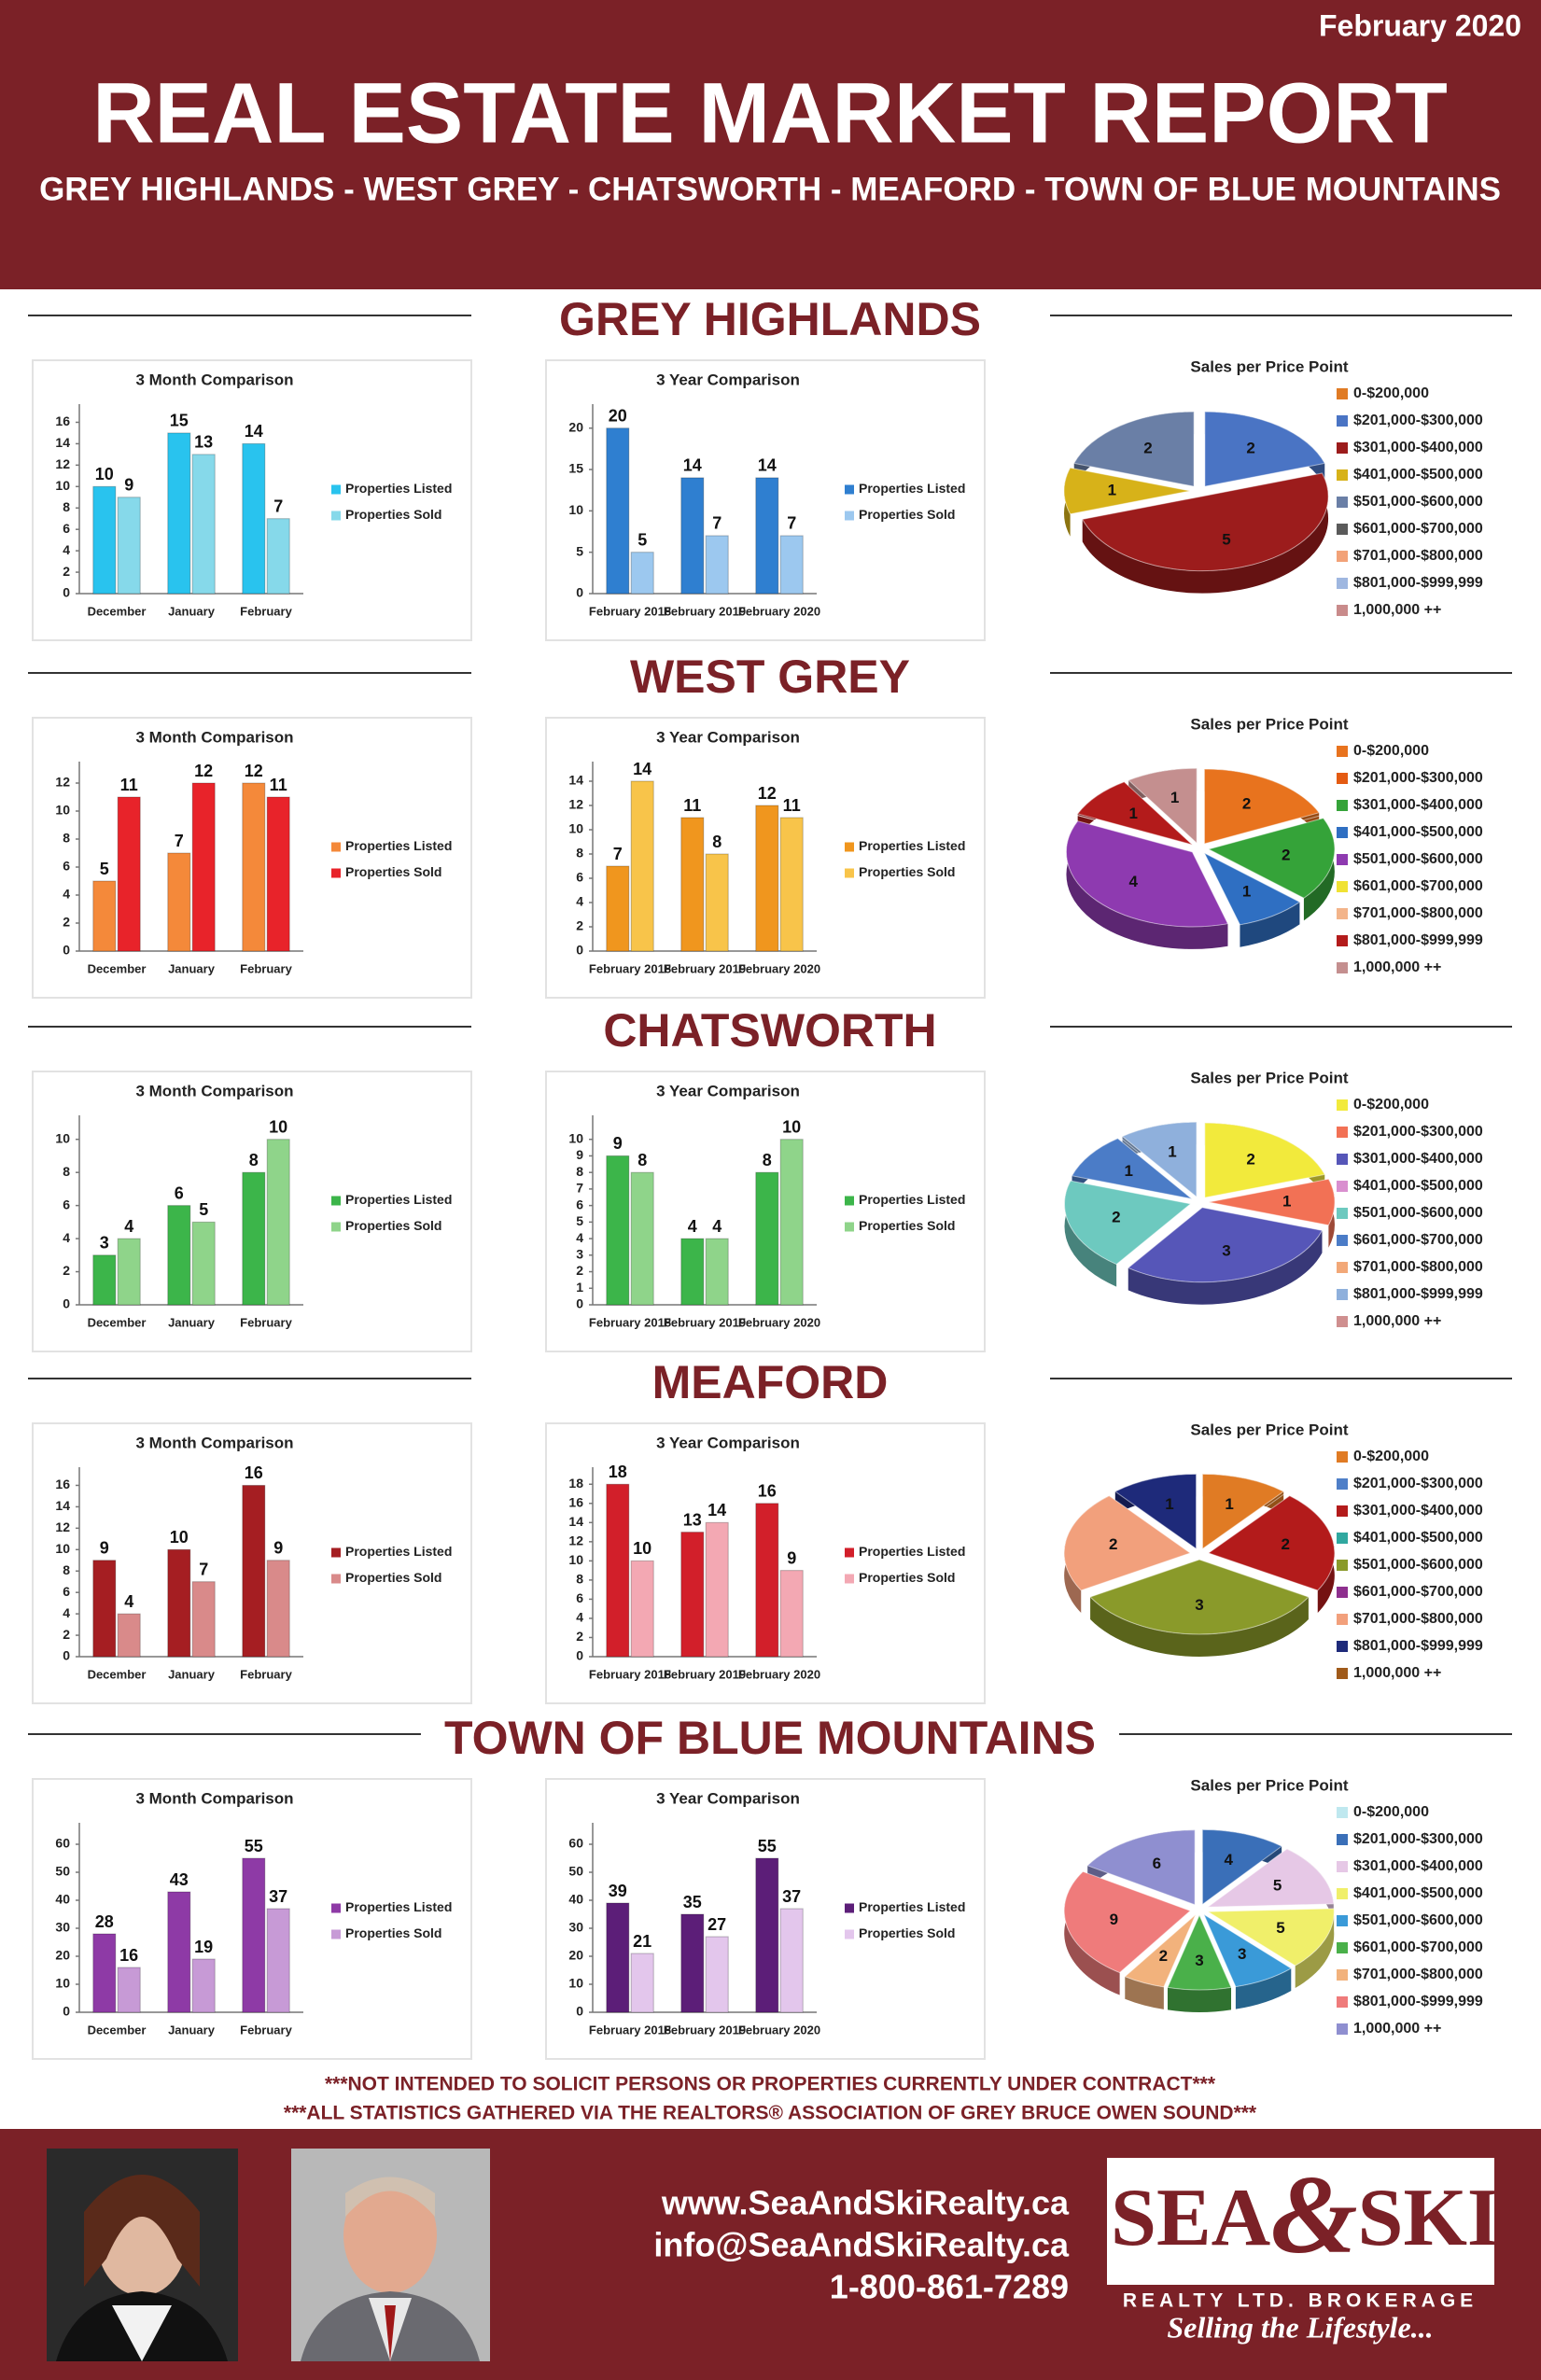 Image resolution: width=1541 pixels, height=2380 pixels. What do you see at coordinates (398, 1551) in the screenshot?
I see `legend-label: Properties Listed` at bounding box center [398, 1551].